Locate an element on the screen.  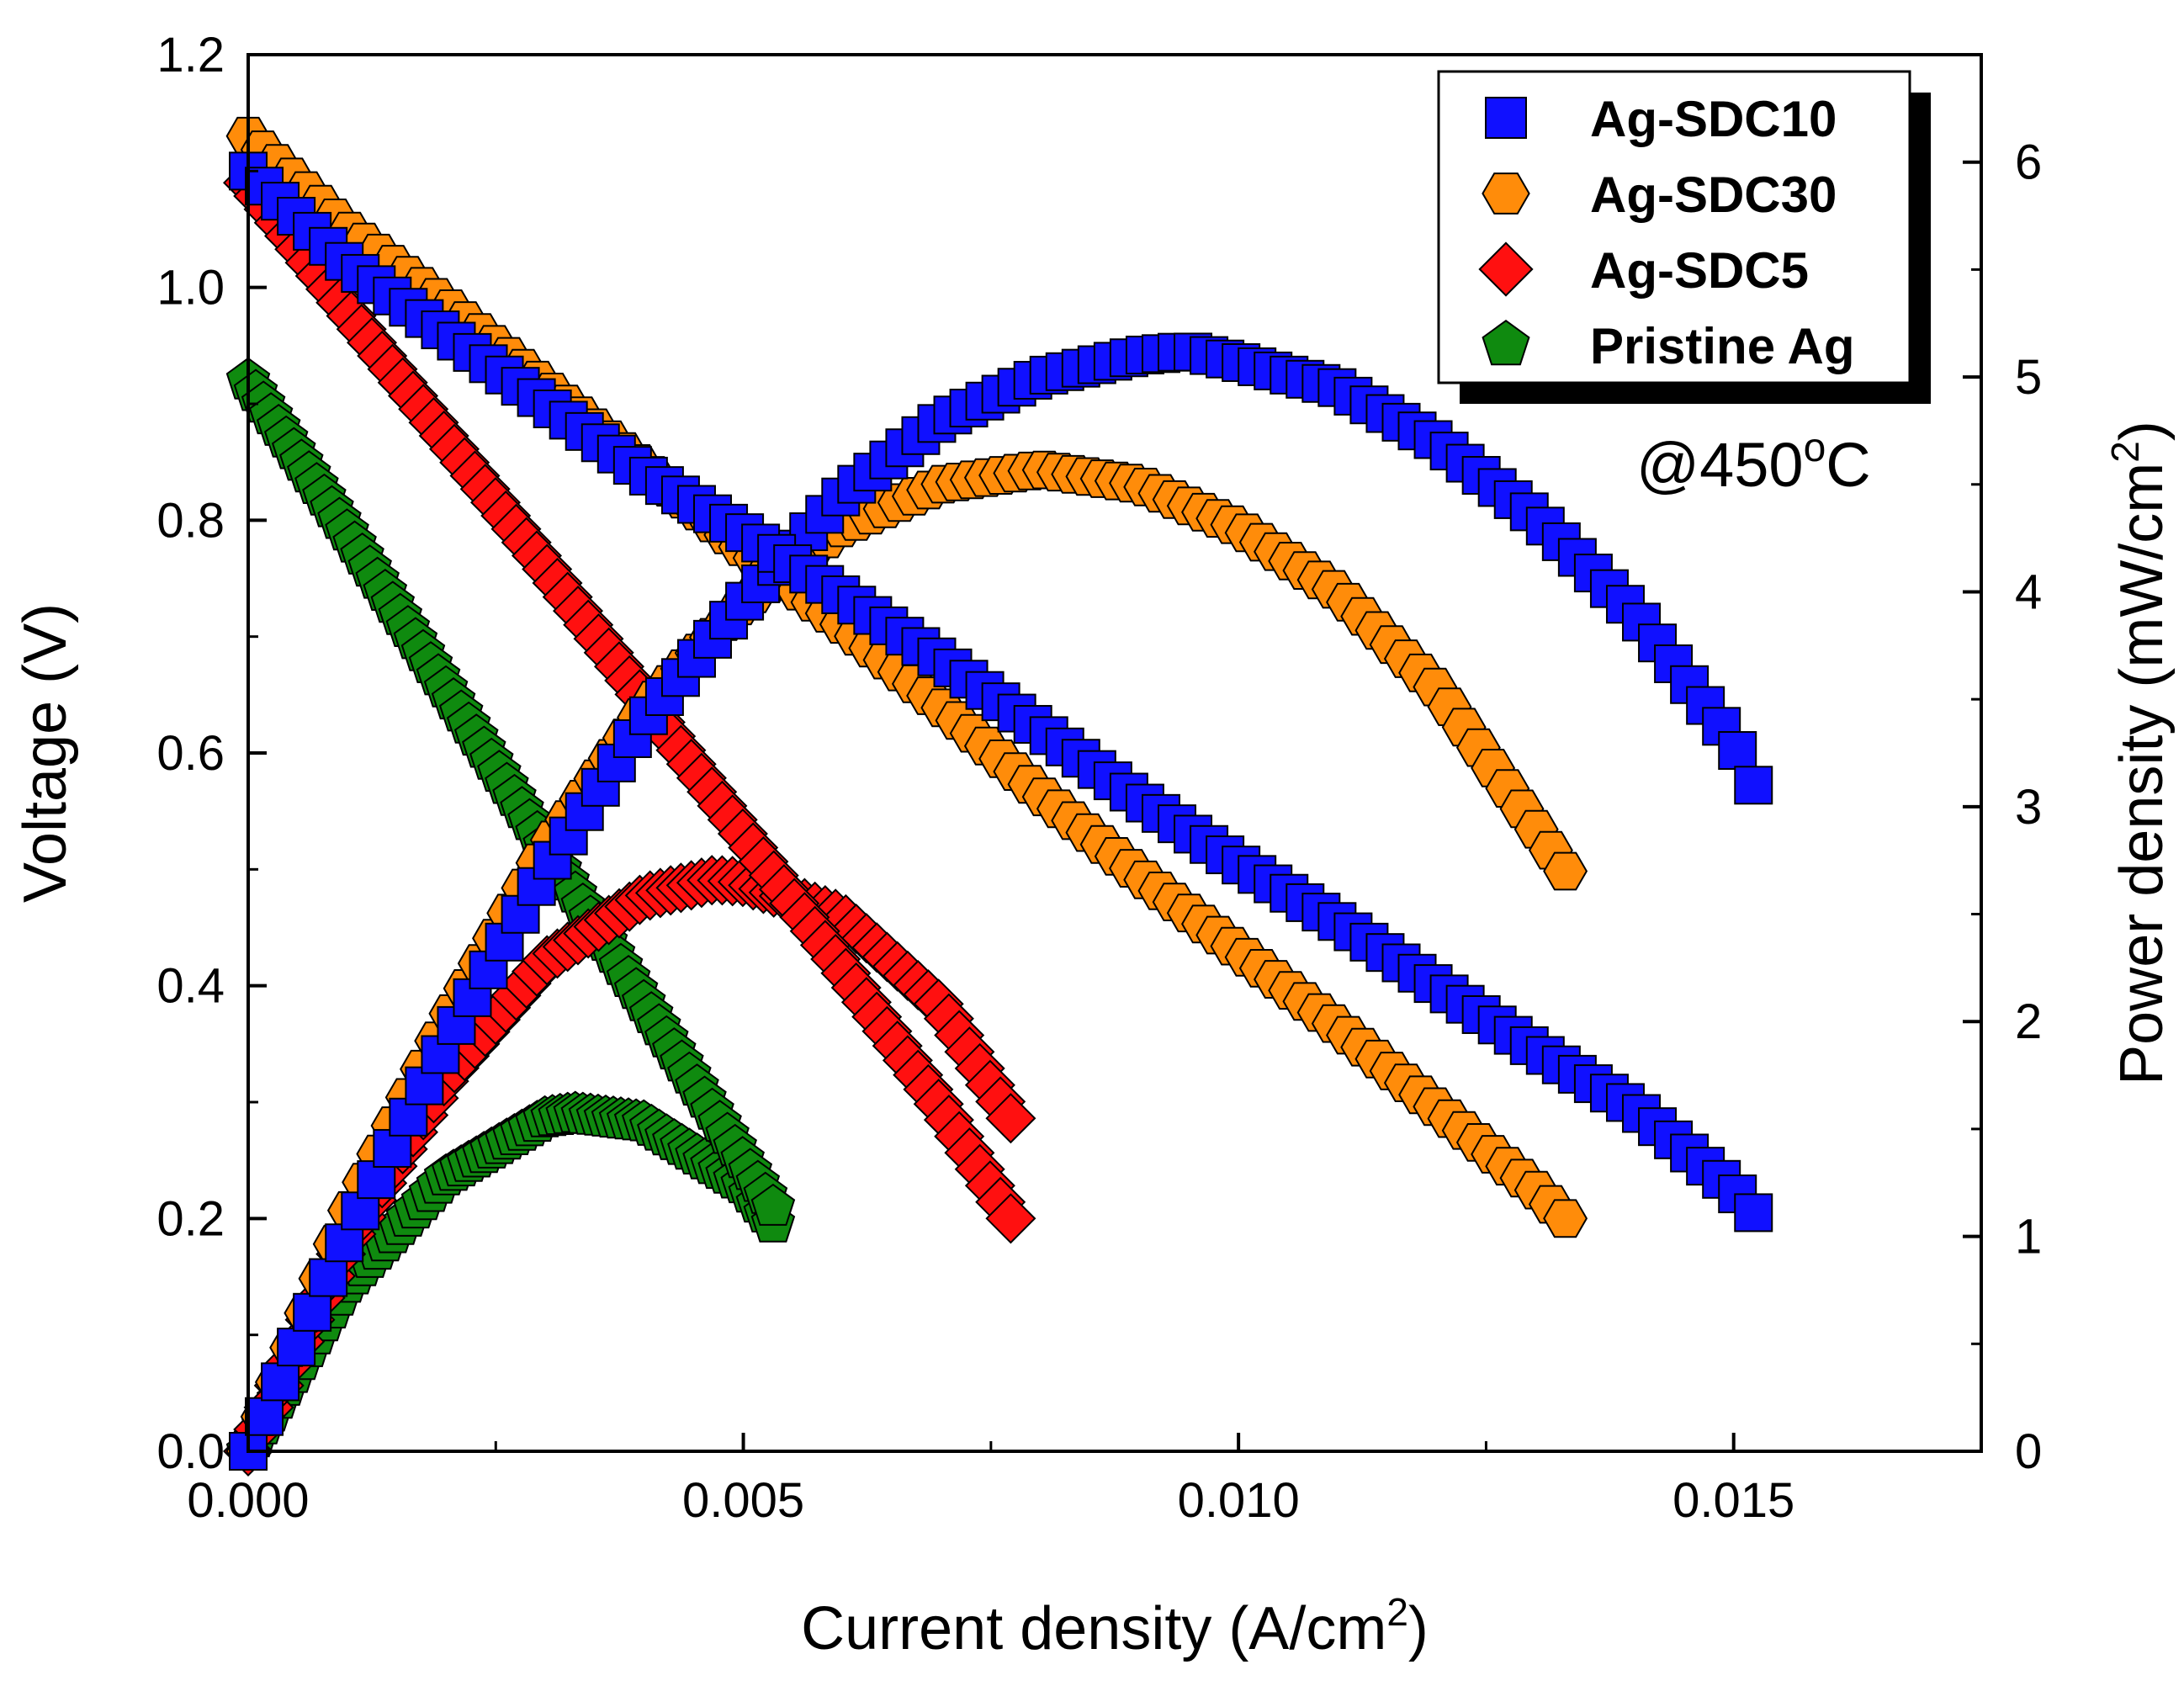
legend: Ag-SDC10 Ag-SDC30 Ag-SDC5 Pristine Ag is located at coordinates (1684, 237).